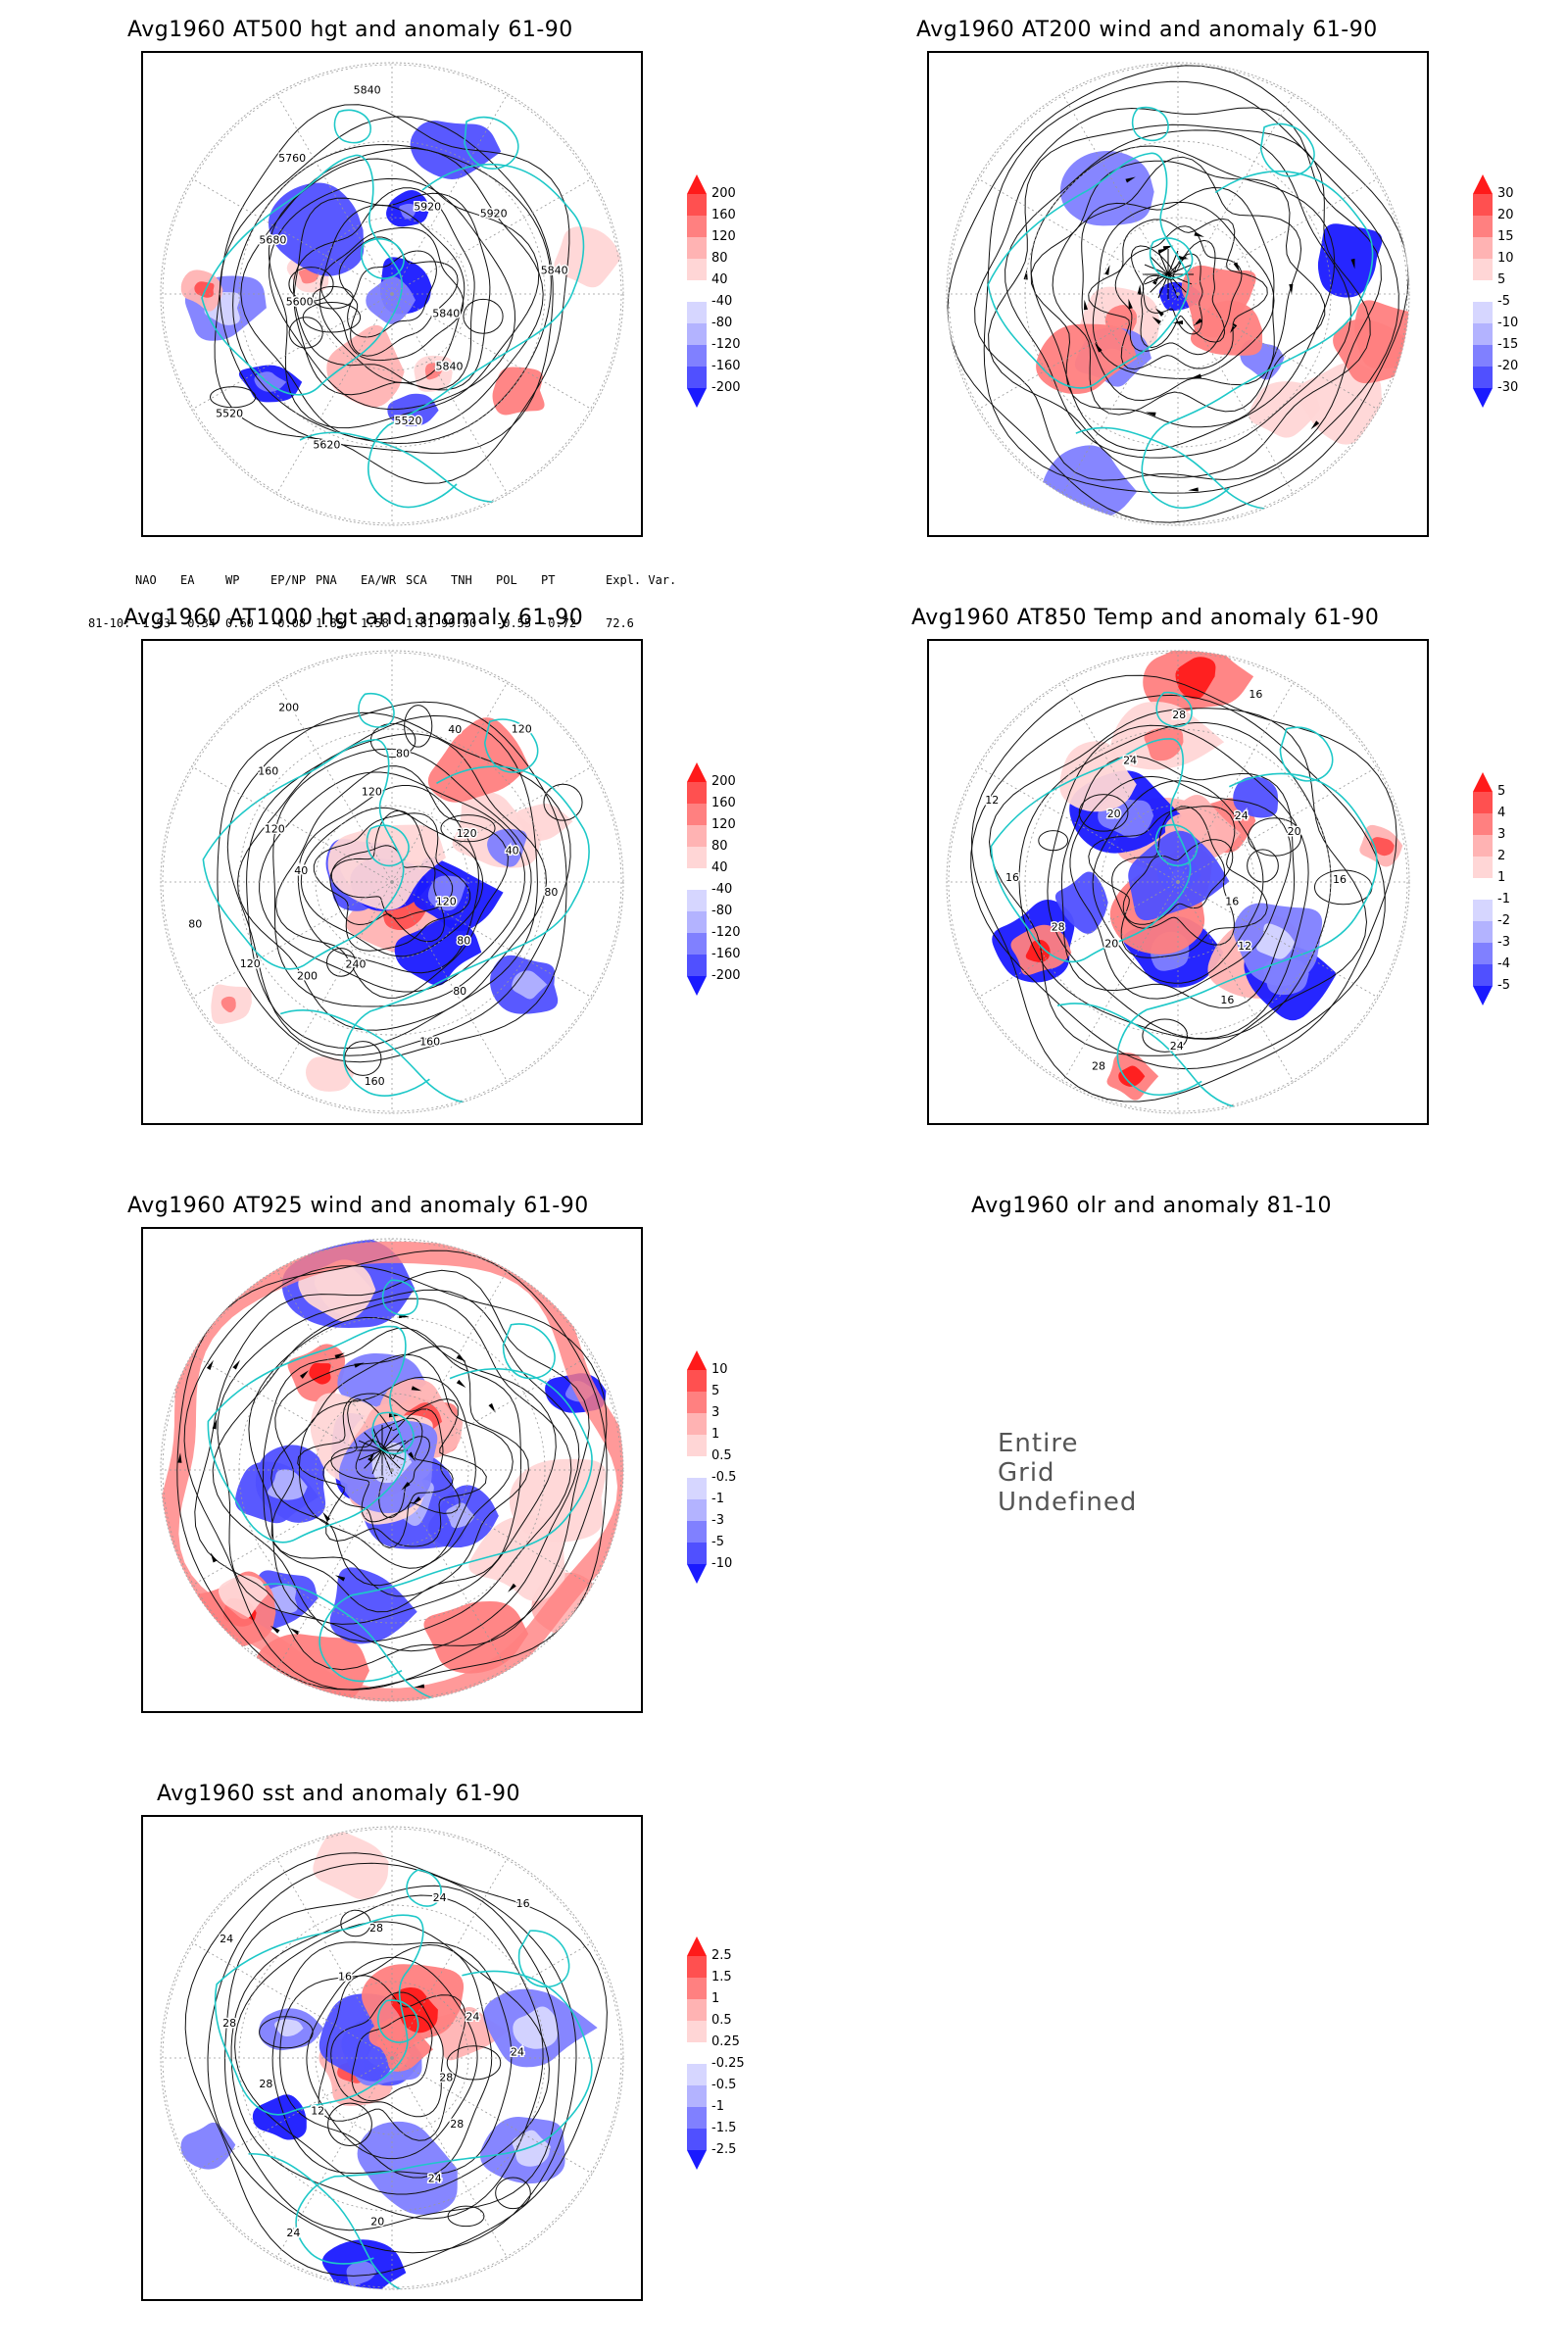 Image resolution: width=1568 pixels, height=2352 pixels. Describe the element at coordinates (1506, 907) in the screenshot. I see `colorbar: 5 4 3 2 1 -1 -2 -3 -4 -5` at that location.